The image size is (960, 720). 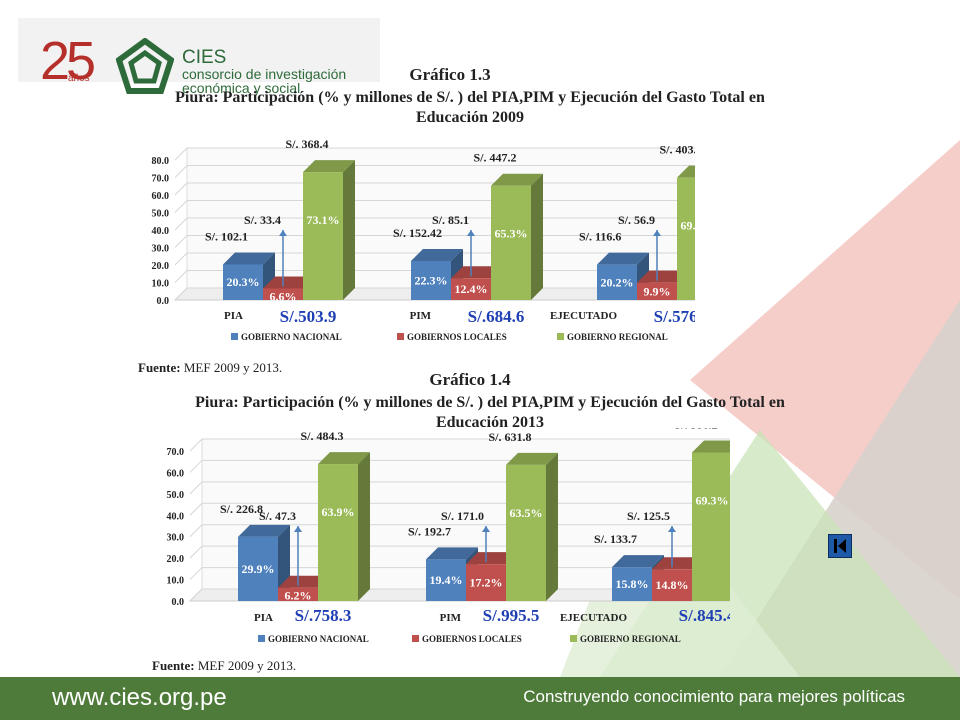 I want to click on bar-percent-label: 63.5%, so click(x=526, y=513).